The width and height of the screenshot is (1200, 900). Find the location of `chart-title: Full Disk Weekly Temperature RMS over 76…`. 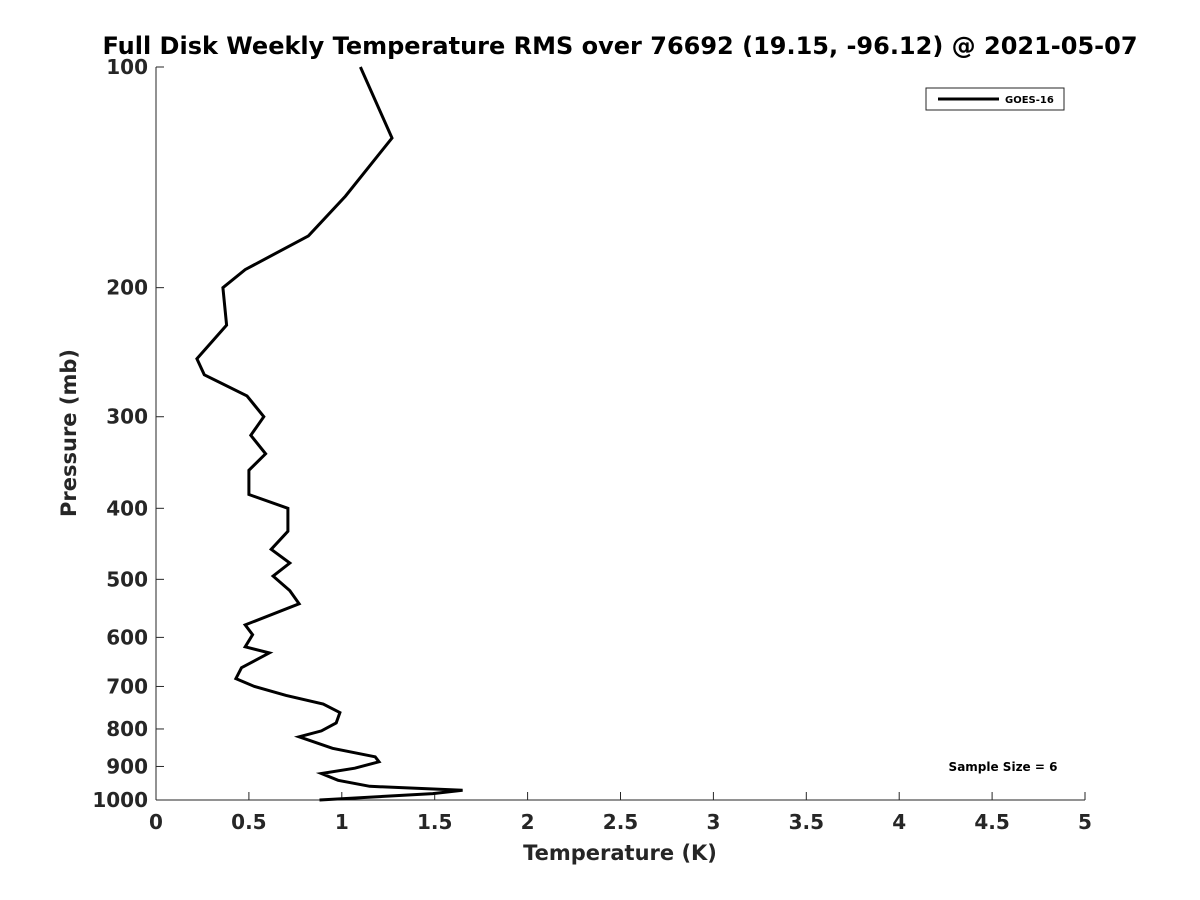

chart-title: Full Disk Weekly Temperature RMS over 76… is located at coordinates (619, 46).